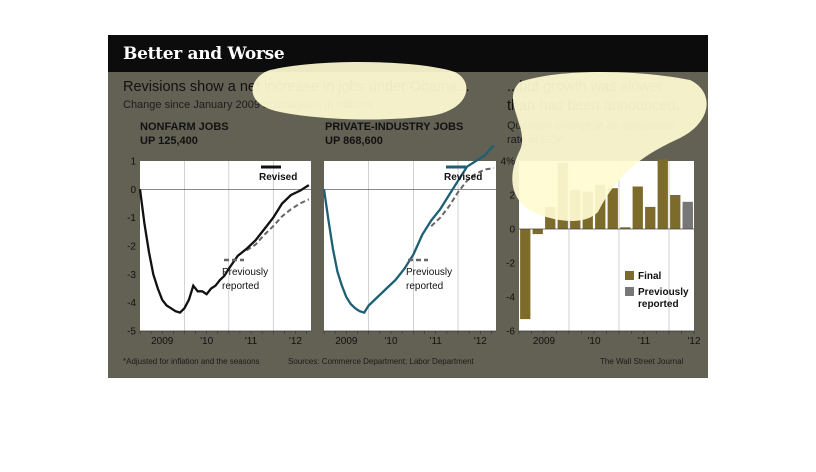 This screenshot has width=816, height=472. What do you see at coordinates (131, 303) in the screenshot?
I see `nonfarm-y-tick-label: -4` at bounding box center [131, 303].